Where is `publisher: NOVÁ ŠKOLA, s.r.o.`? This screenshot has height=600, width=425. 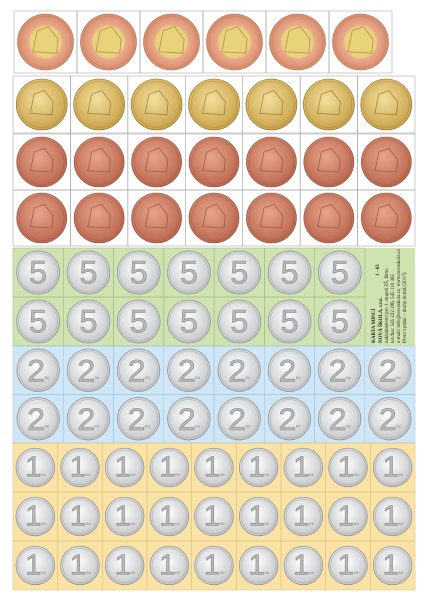 publisher: NOVÁ ŠKOLA, s.r.o. is located at coordinates (381, 319).